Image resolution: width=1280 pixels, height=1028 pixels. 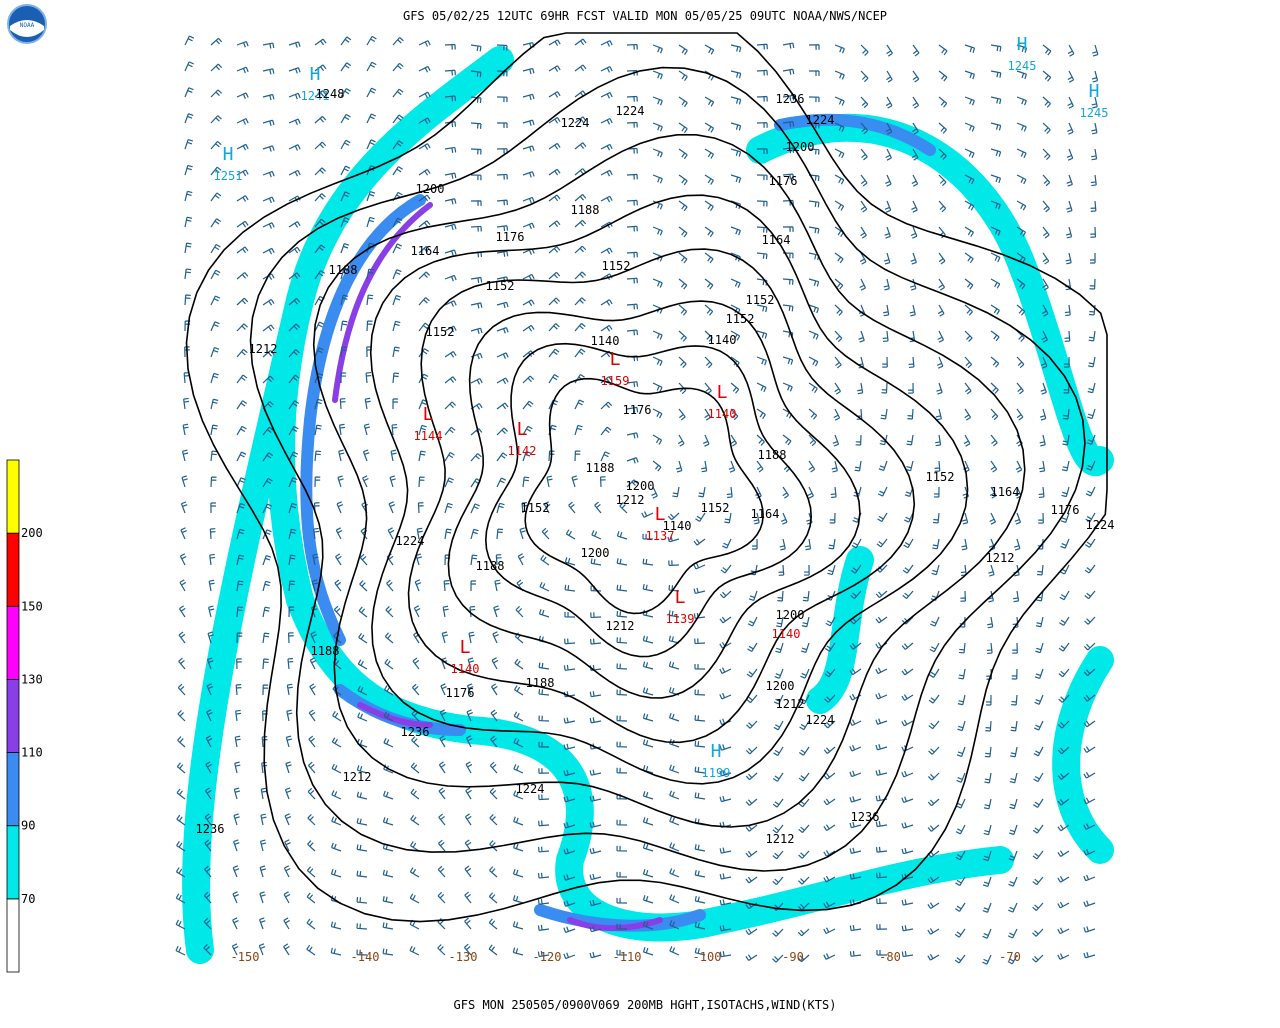 What do you see at coordinates (890, 957) in the screenshot?
I see `longitude-label: -80` at bounding box center [890, 957].